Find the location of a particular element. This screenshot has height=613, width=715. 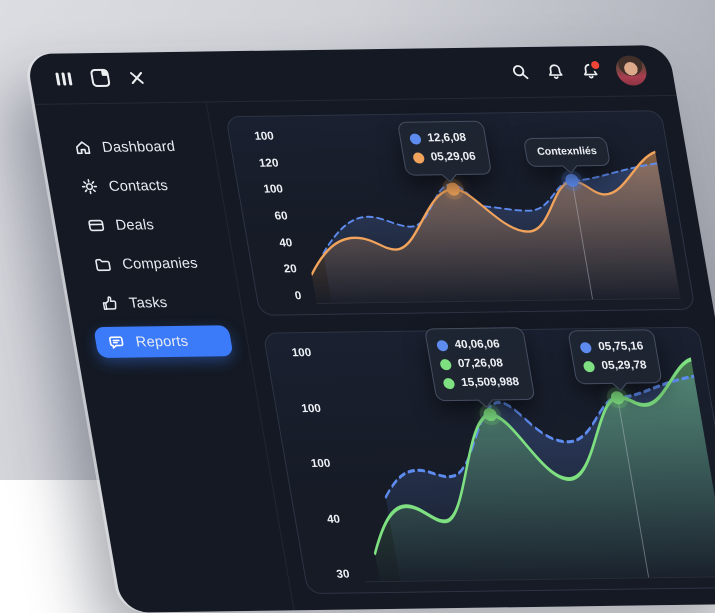

avatar is located at coordinates (631, 70).